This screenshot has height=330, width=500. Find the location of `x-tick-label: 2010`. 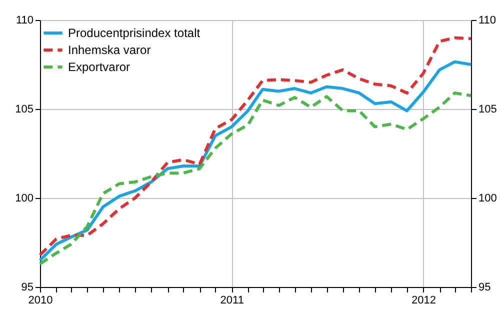

x-tick-label: 2010 is located at coordinates (40, 300).